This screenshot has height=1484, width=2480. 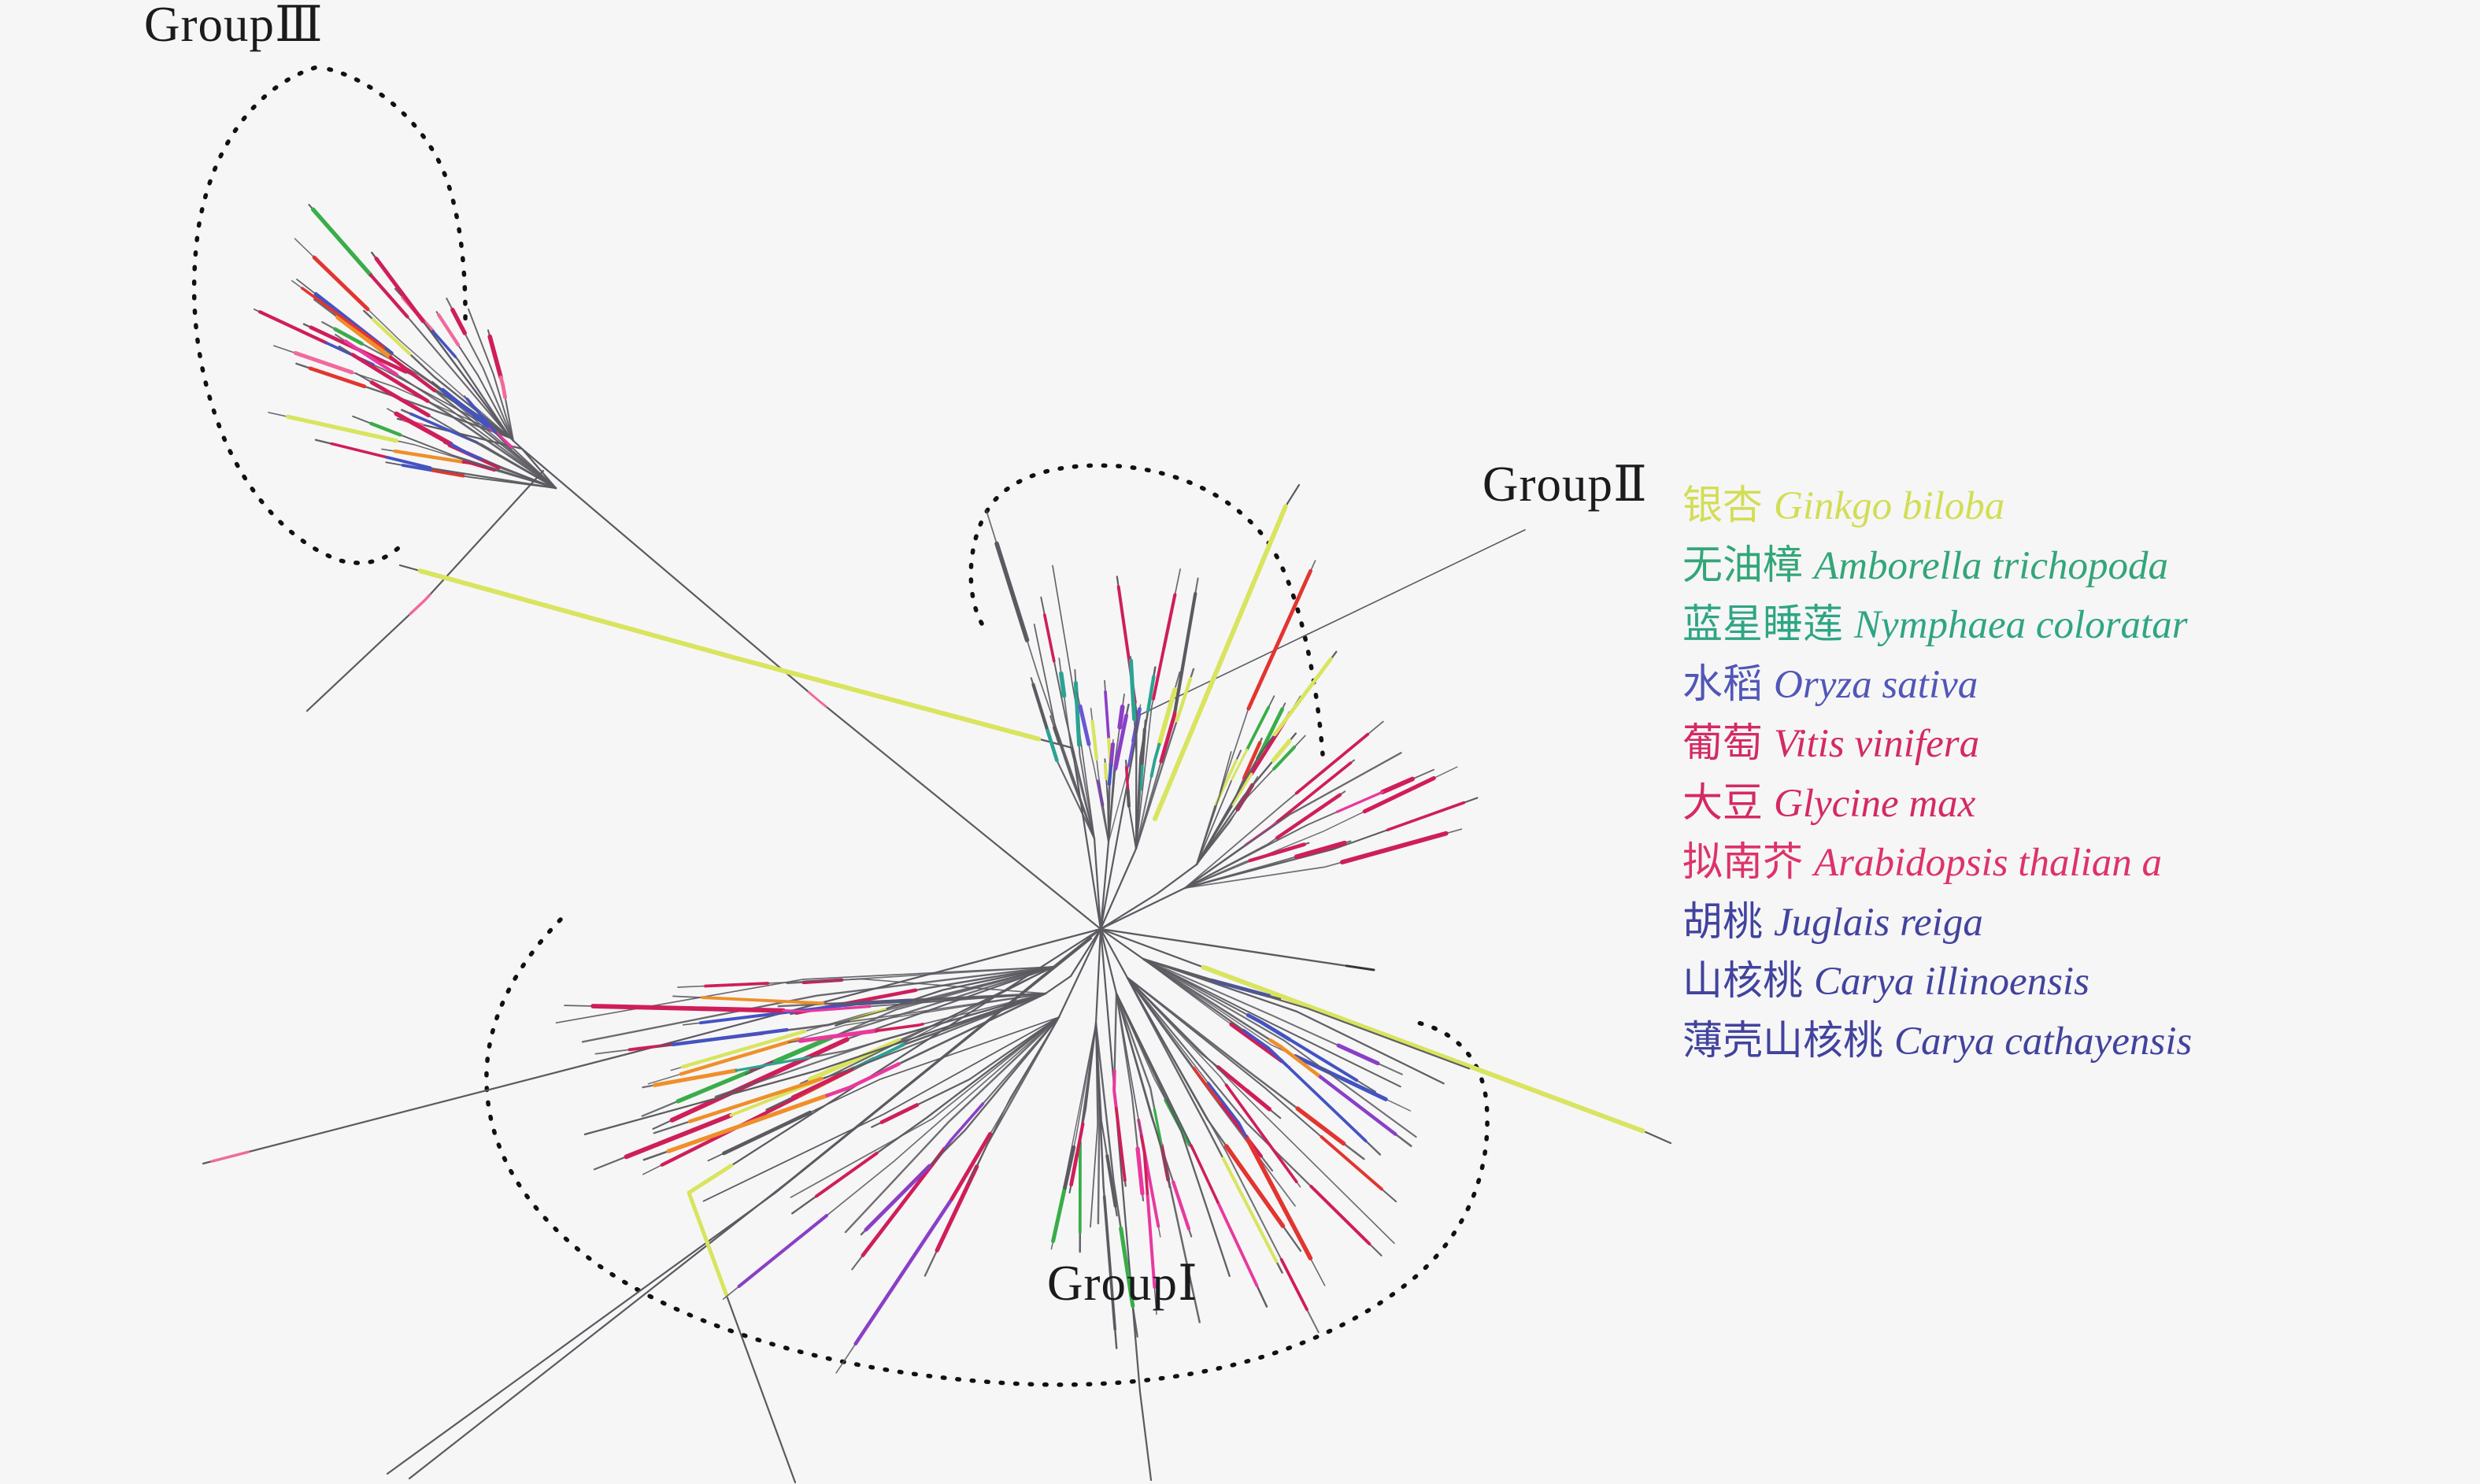 What do you see at coordinates (397, 197) in the screenshot?
I see `group3-ellipse-right` at bounding box center [397, 197].